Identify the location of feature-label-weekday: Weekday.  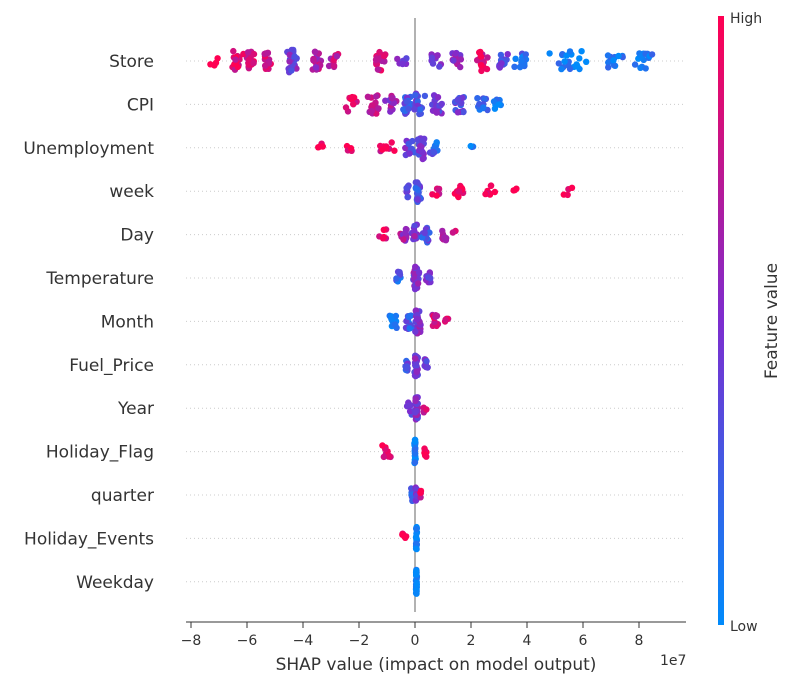
(115, 583).